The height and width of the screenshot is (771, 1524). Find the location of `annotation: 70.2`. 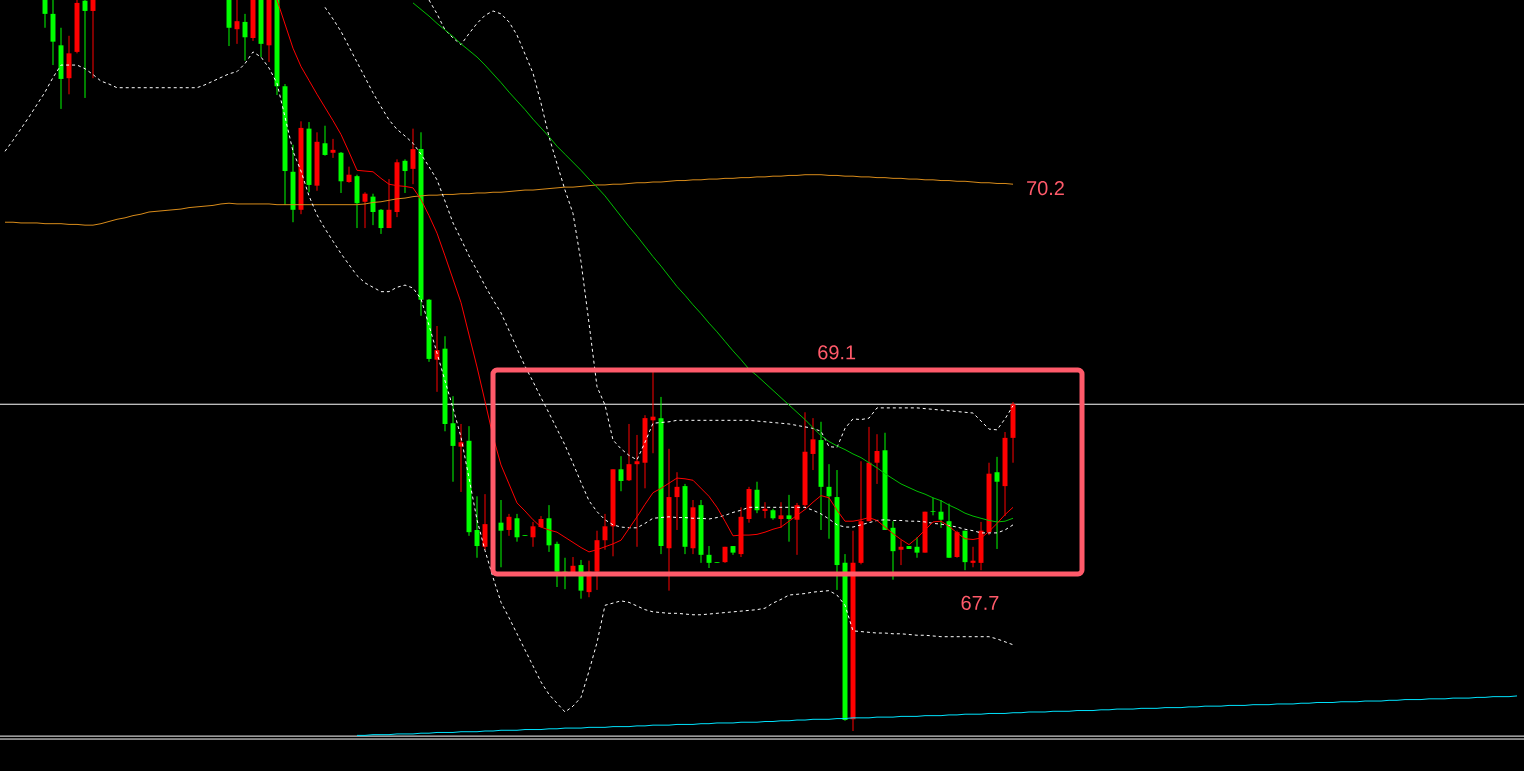

annotation: 70.2 is located at coordinates (1045, 188).